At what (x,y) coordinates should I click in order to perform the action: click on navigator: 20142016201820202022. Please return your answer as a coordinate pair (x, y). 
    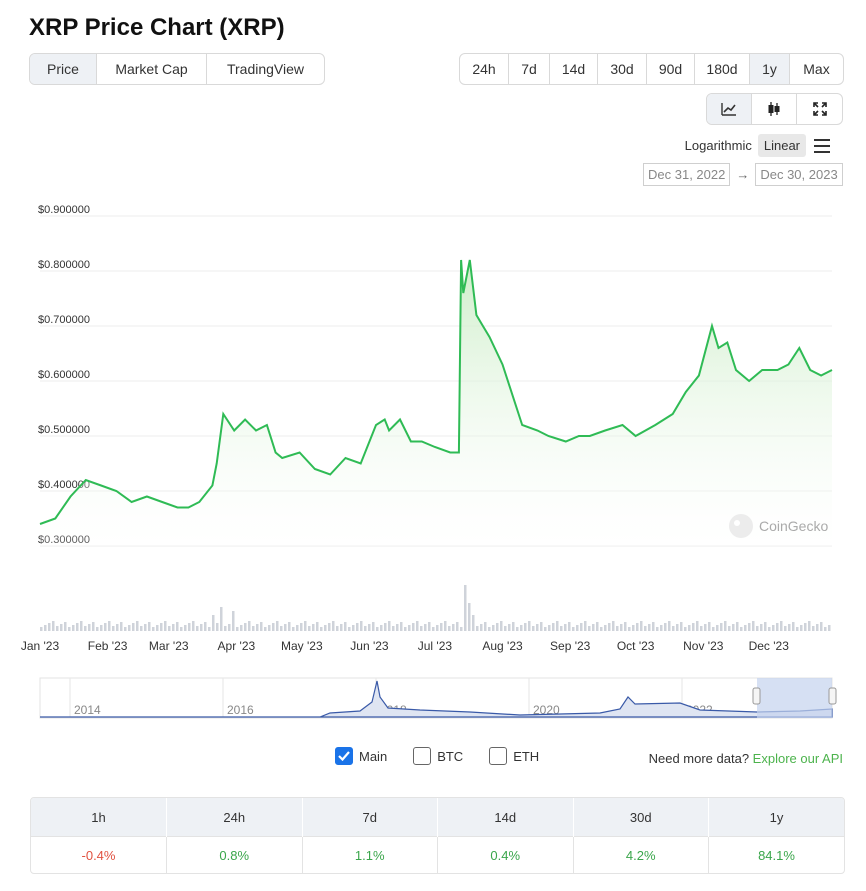
    Looking at the image, I should click on (438, 698).